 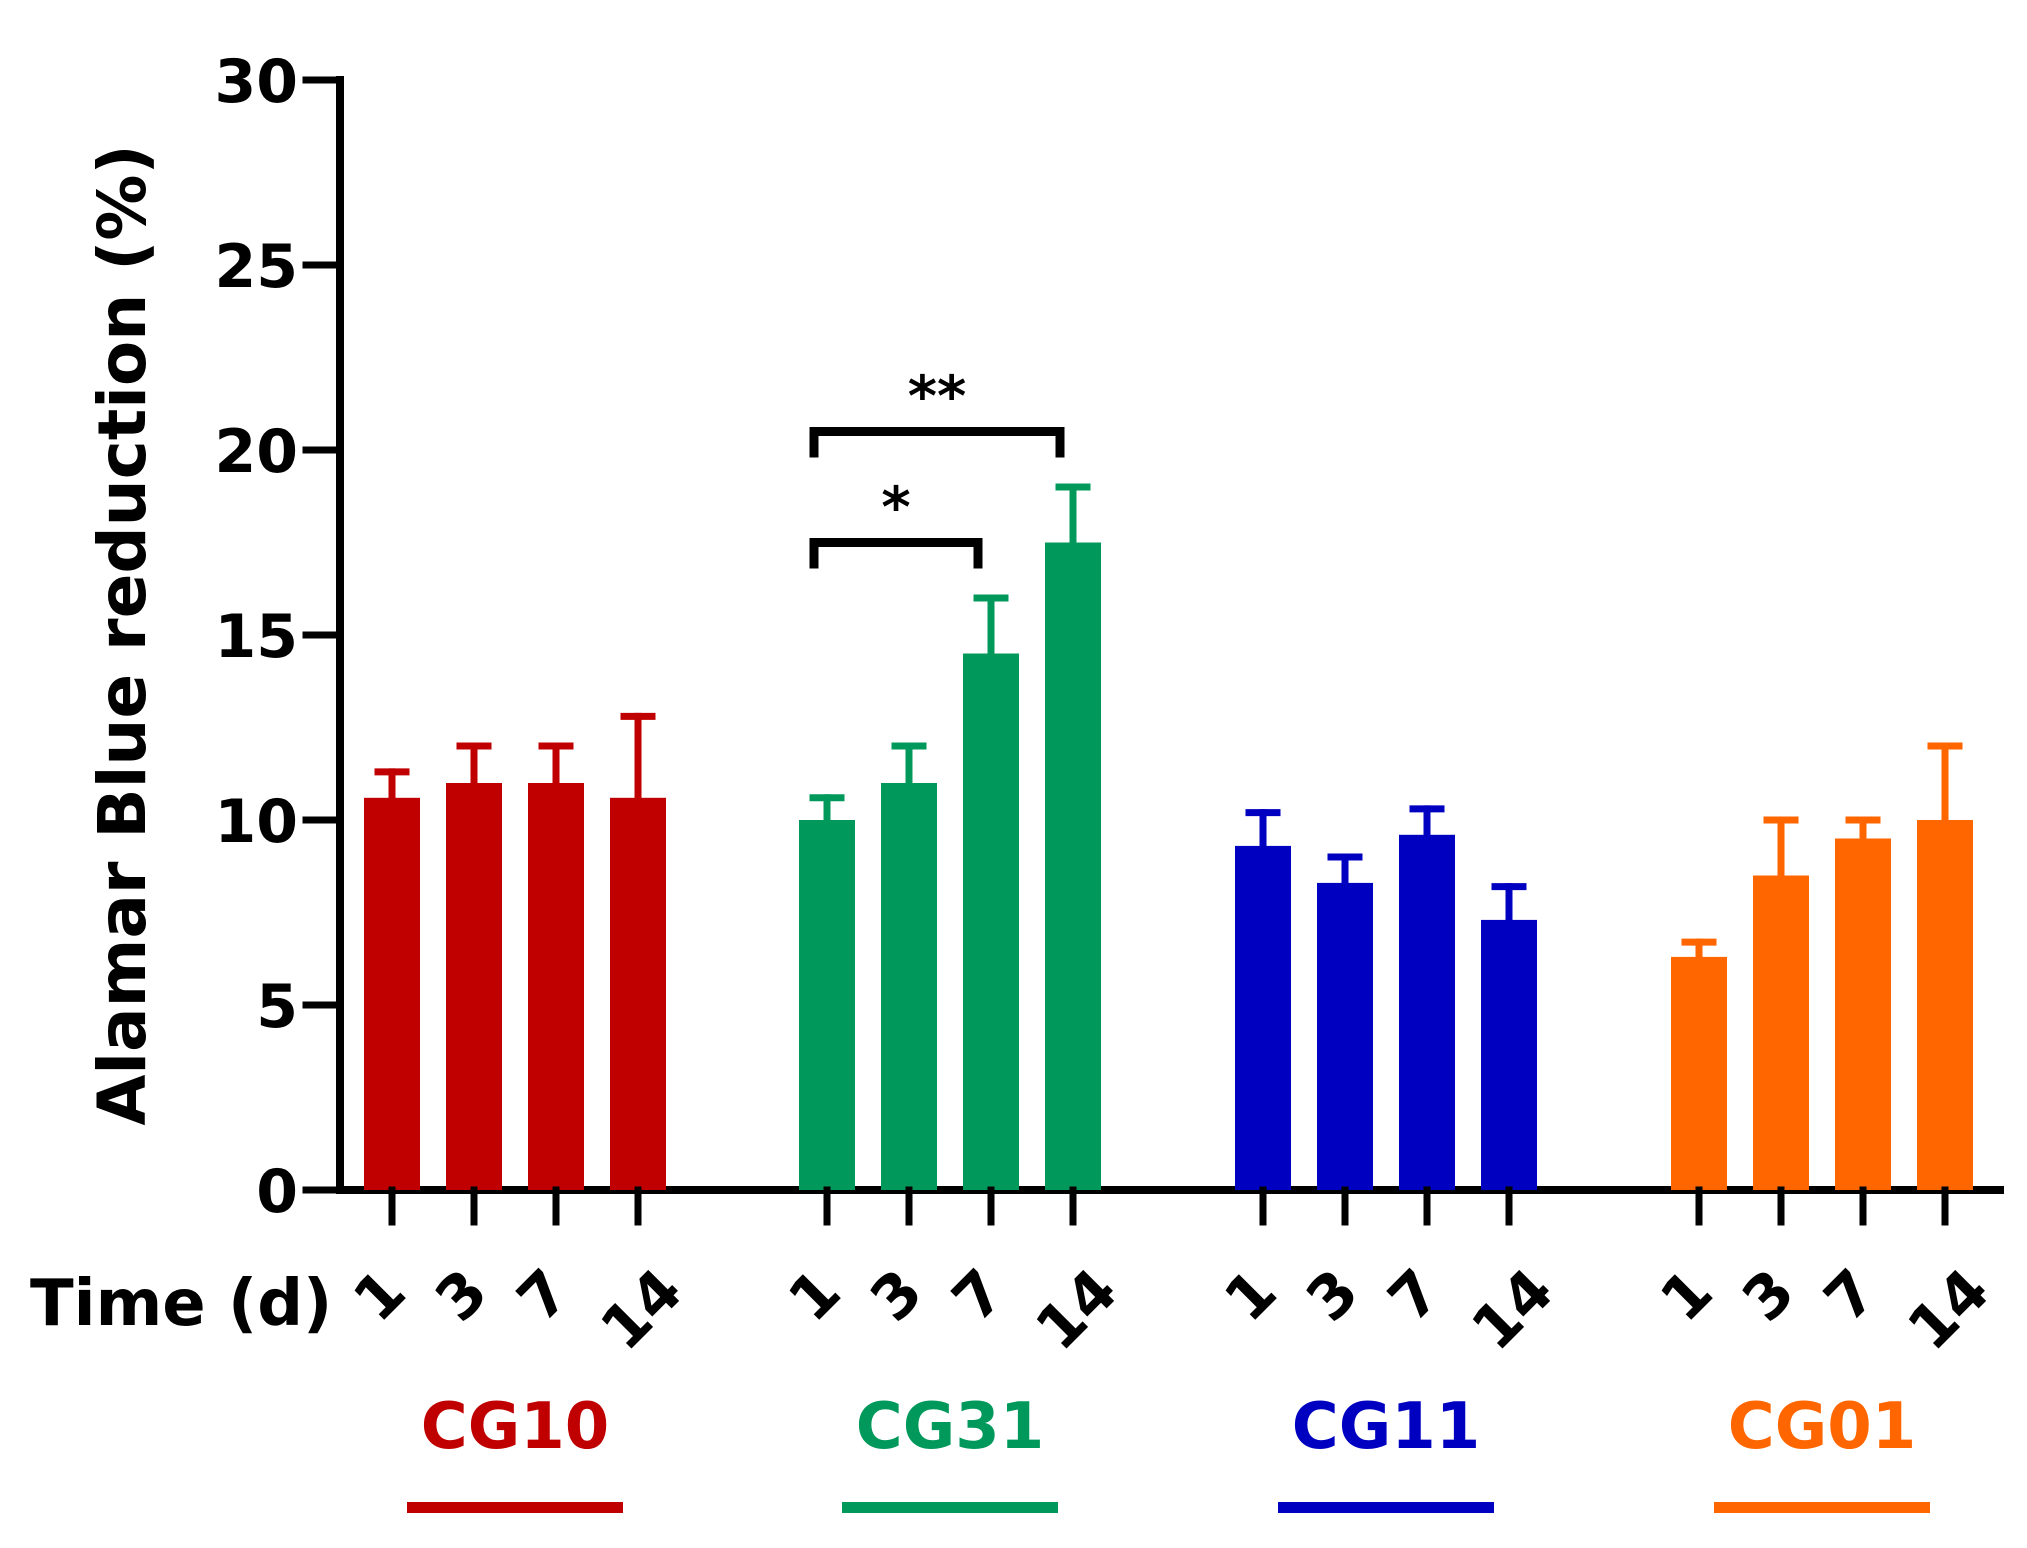 What do you see at coordinates (122, 634) in the screenshot?
I see `y-axis-title: Alamar Blue reduction (%)` at bounding box center [122, 634].